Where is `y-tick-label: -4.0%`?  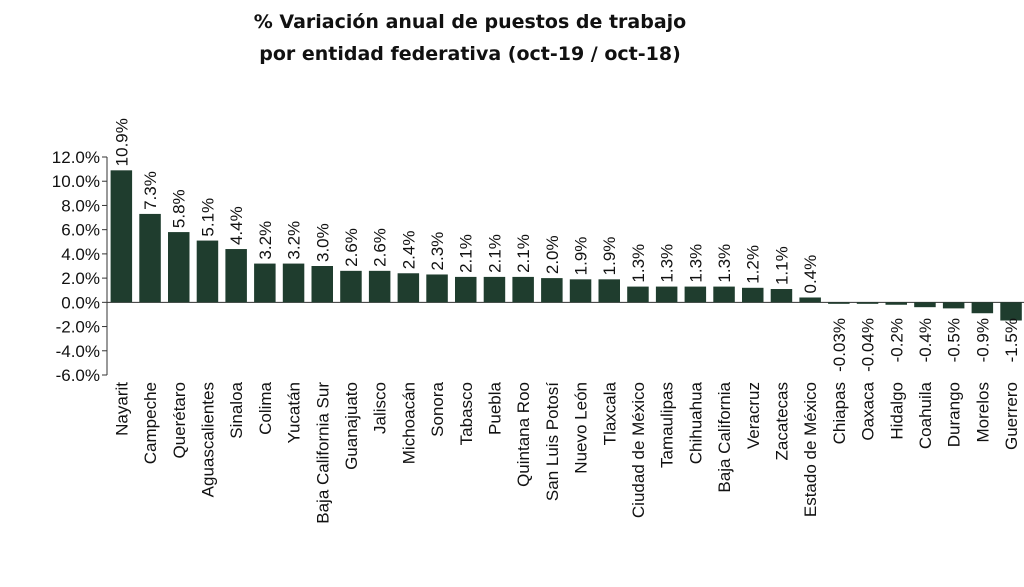
y-tick-label: -4.0% is located at coordinates (78, 351).